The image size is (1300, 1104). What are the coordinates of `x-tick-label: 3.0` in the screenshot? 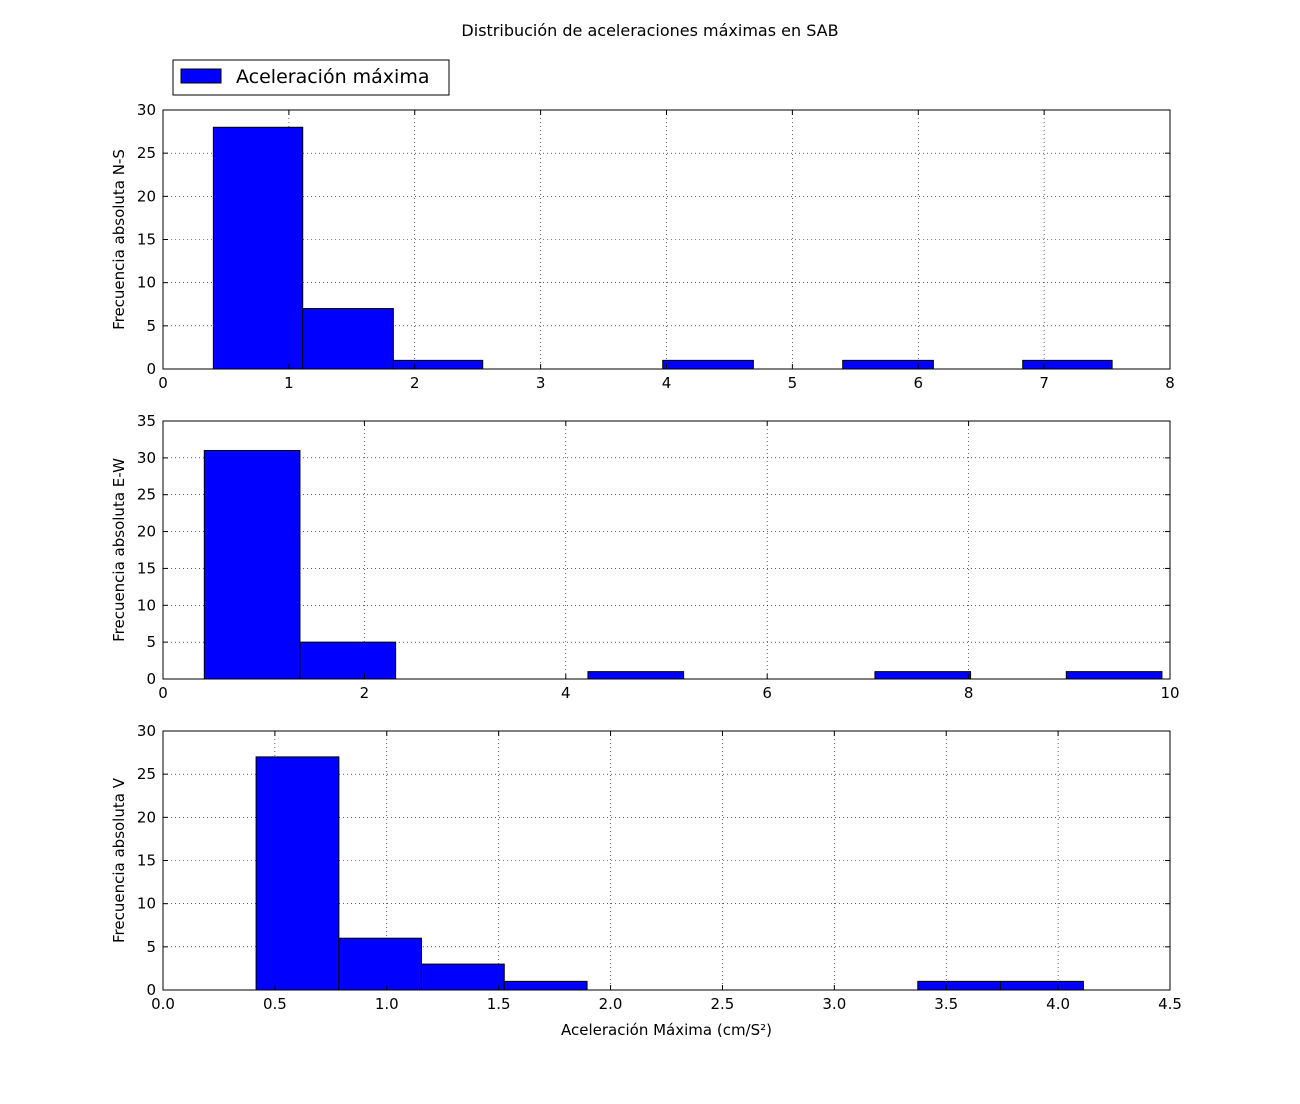 It's located at (834, 1004).